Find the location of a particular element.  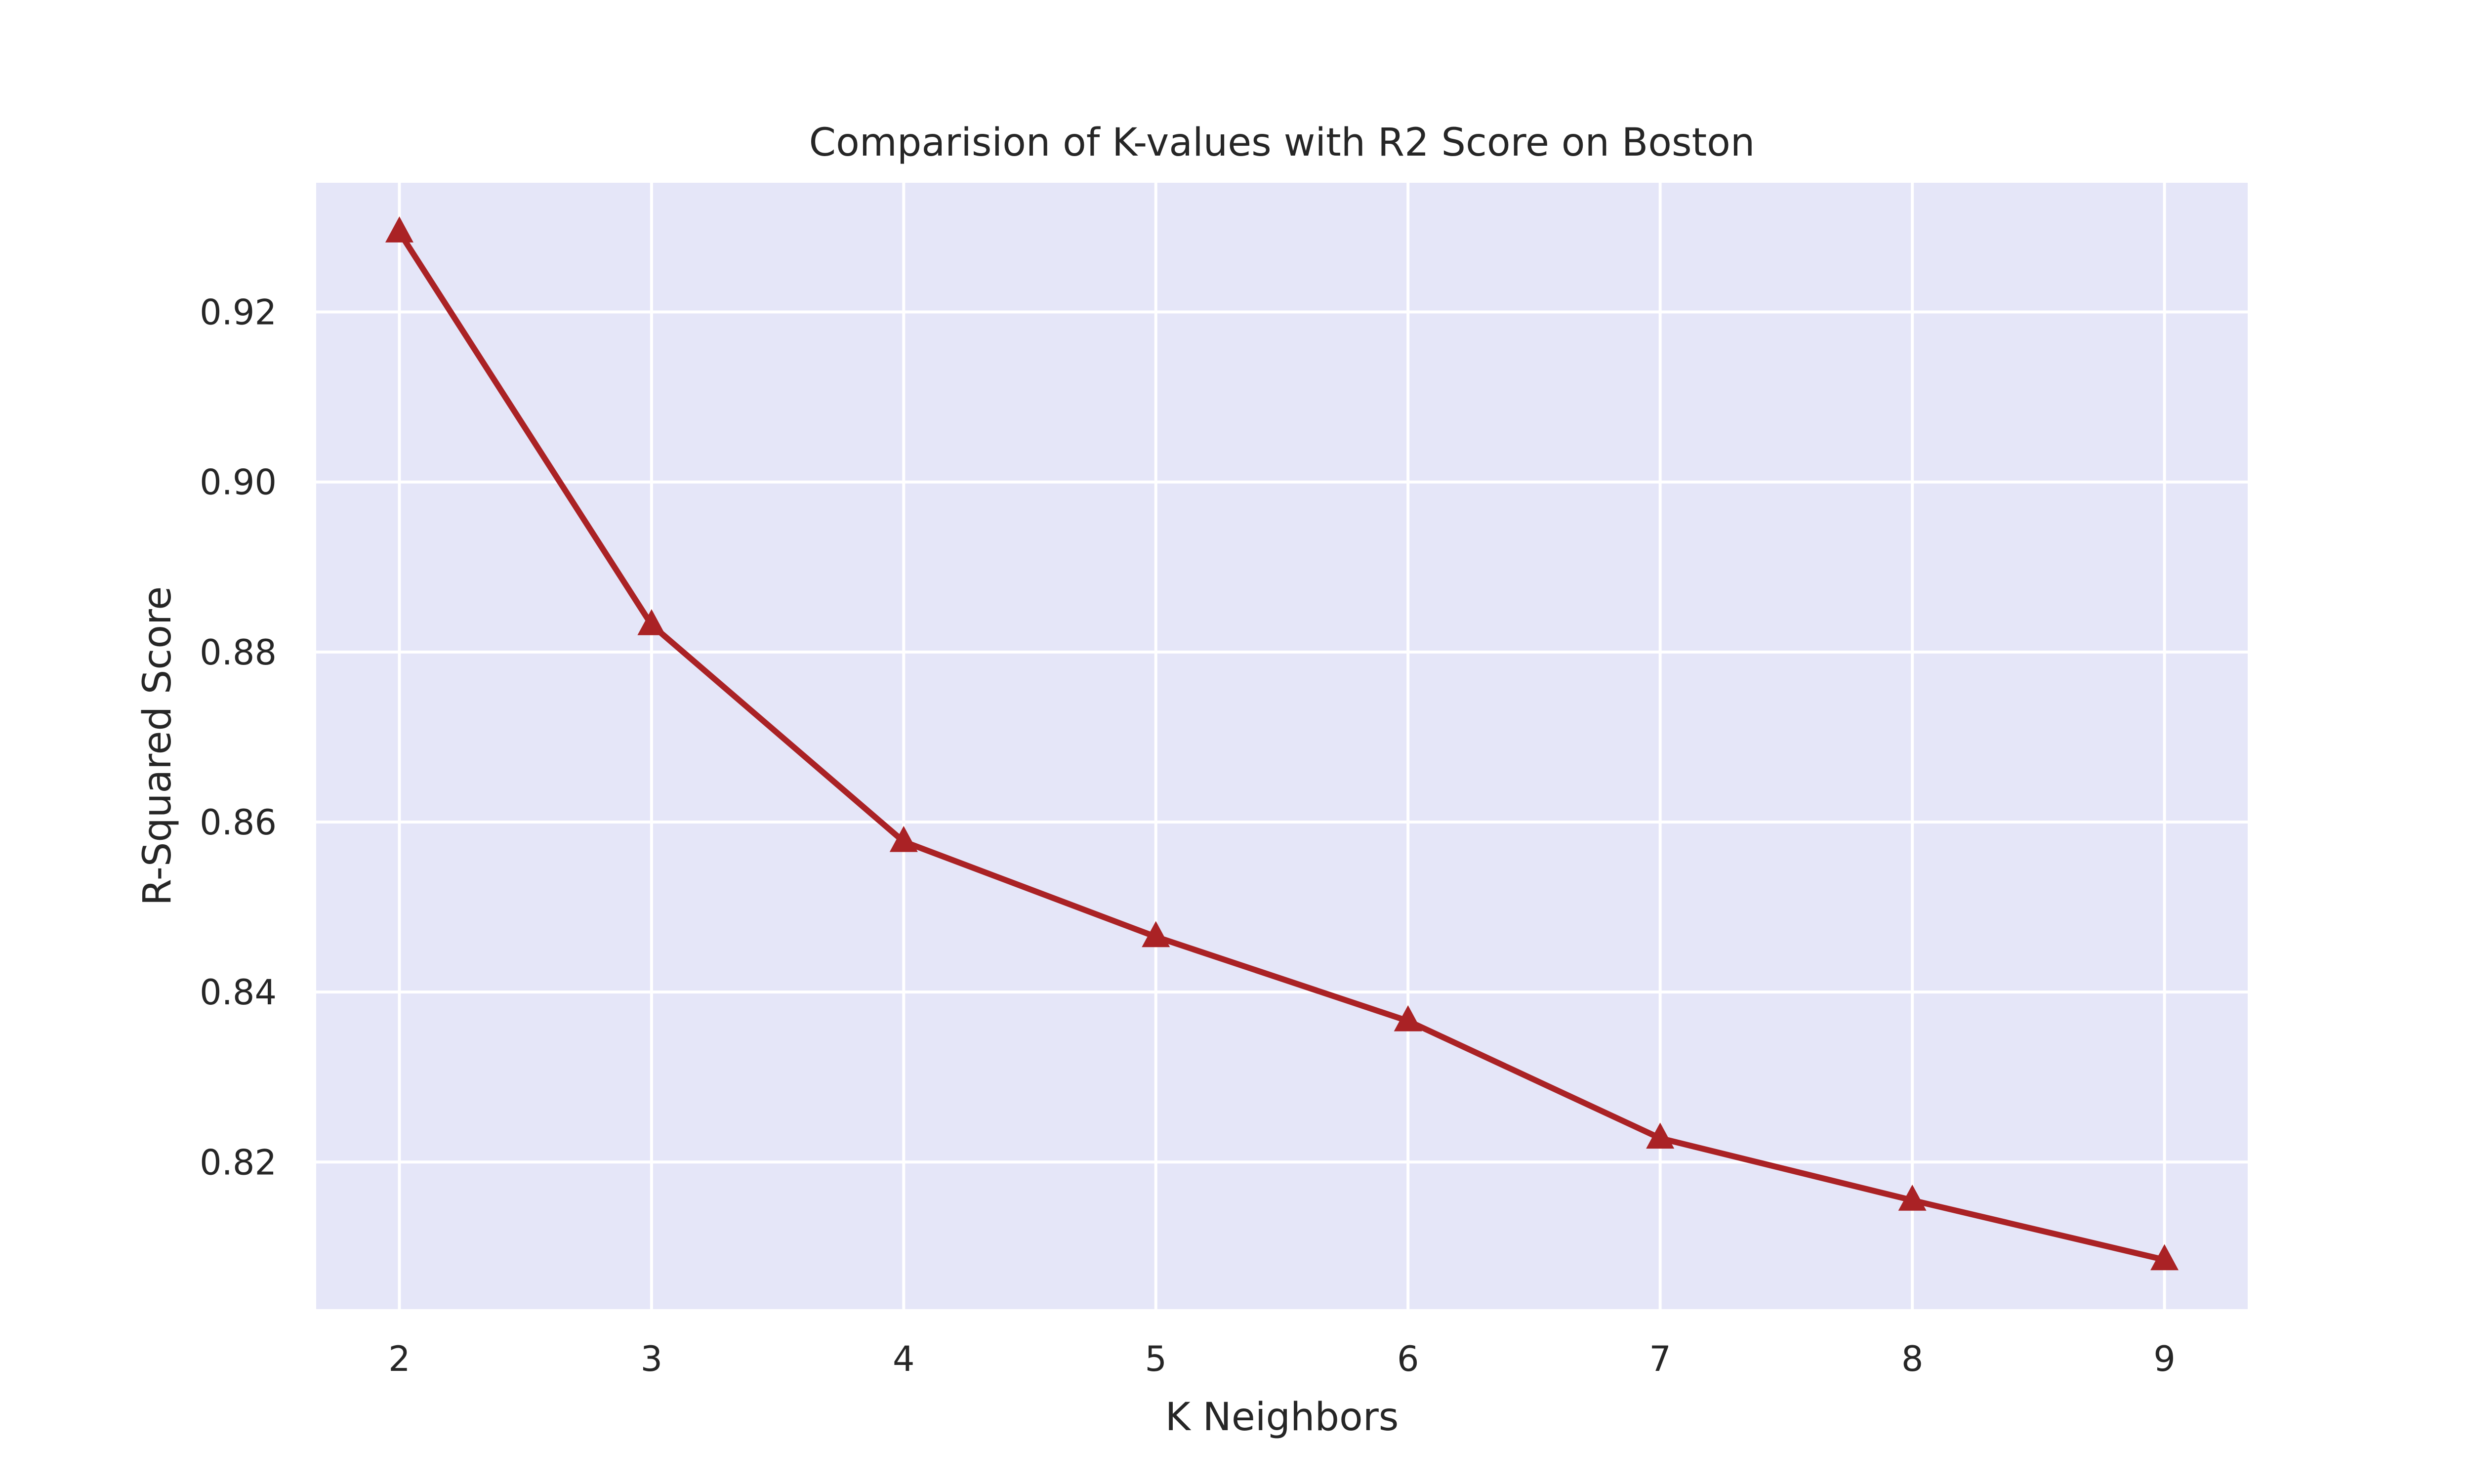

x-axis-label: K Neighbors is located at coordinates (1282, 1417).